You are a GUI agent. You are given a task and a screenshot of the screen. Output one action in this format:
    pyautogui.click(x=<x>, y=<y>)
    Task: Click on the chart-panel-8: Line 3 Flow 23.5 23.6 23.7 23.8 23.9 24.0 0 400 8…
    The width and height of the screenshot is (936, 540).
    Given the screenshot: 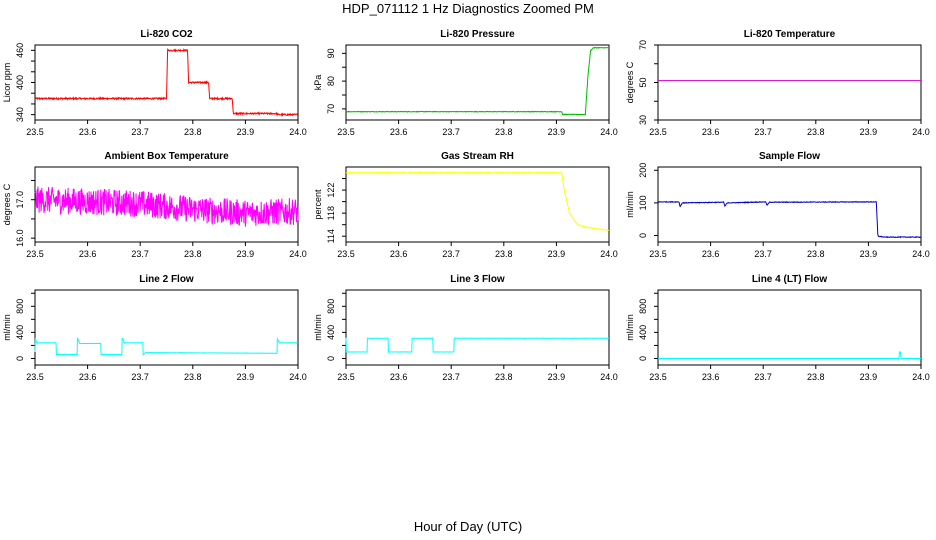 What is the action you would take?
    pyautogui.click(x=465, y=328)
    